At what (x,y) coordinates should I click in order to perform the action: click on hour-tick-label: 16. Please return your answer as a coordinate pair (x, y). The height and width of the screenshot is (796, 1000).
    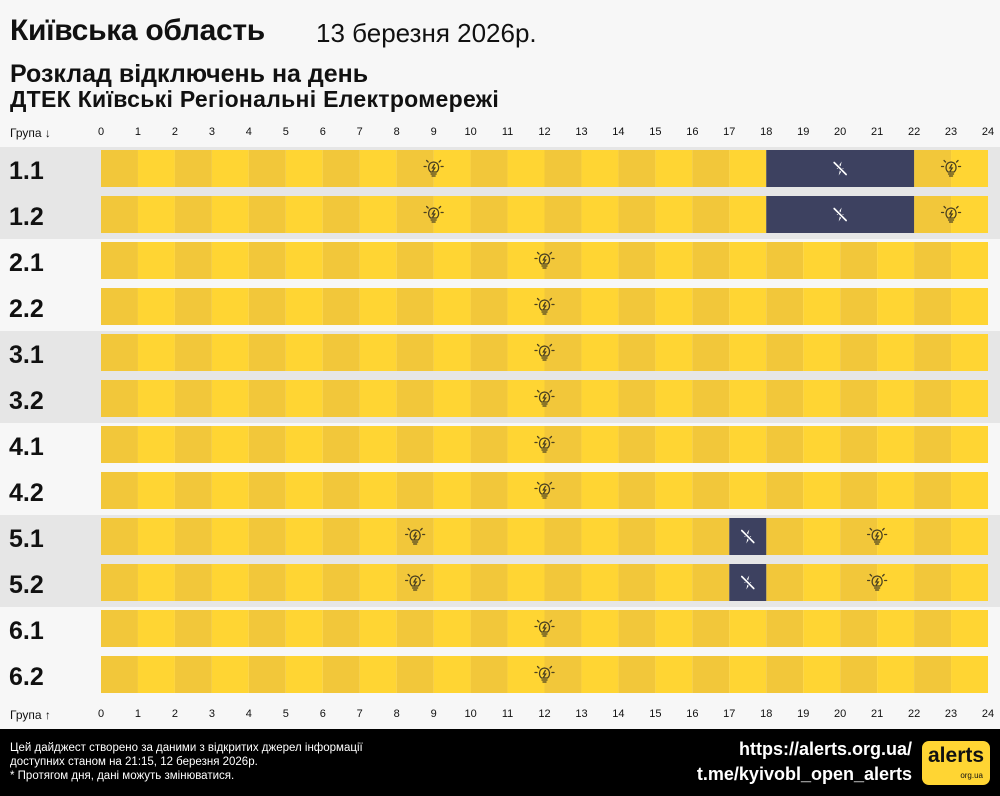
    Looking at the image, I should click on (692, 714).